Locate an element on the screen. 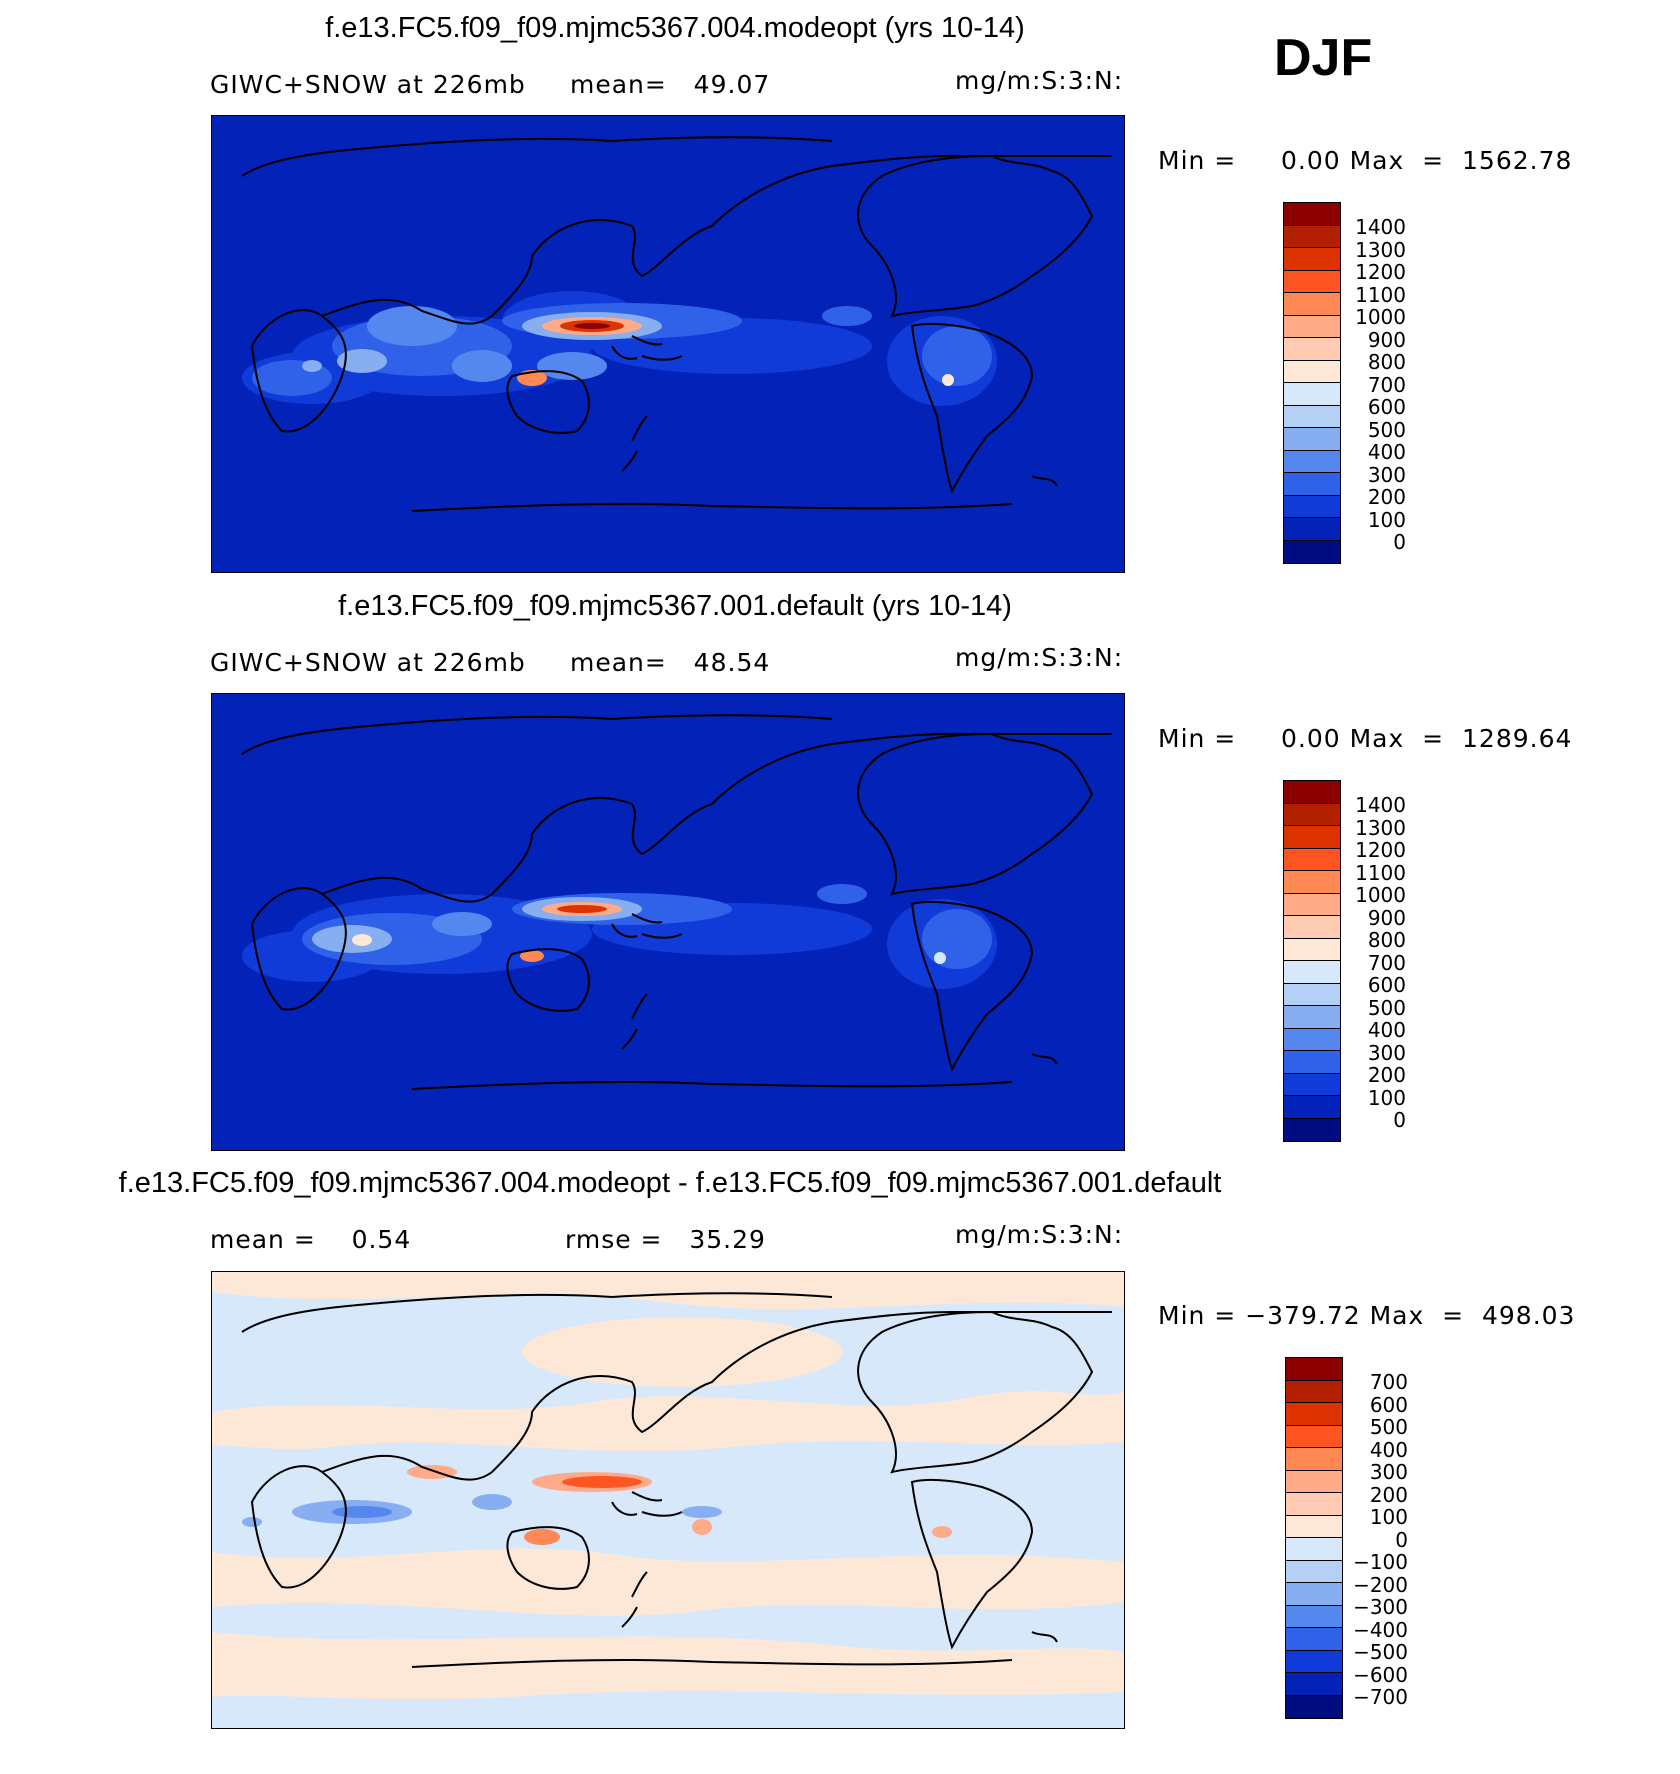 The height and width of the screenshot is (1774, 1680). panel-3-map-svg is located at coordinates (668, 1500).